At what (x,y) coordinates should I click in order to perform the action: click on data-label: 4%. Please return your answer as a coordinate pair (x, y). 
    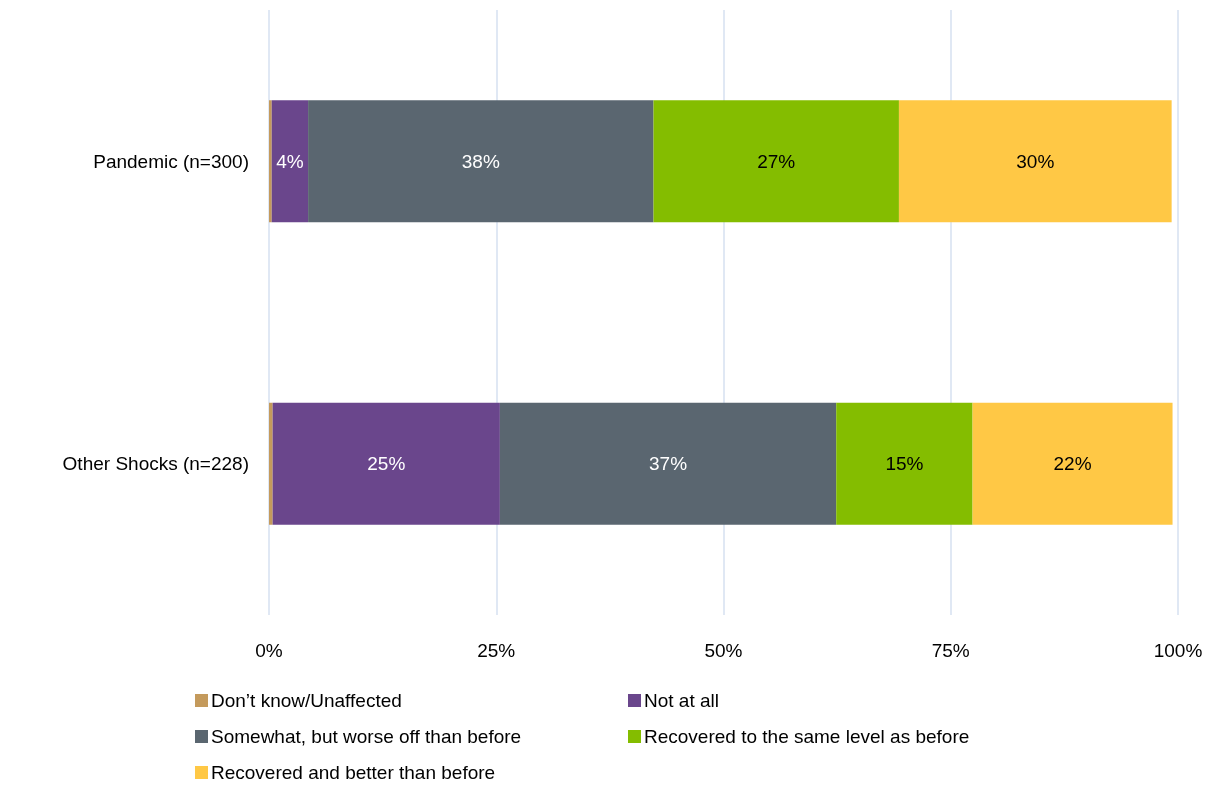
    Looking at the image, I should click on (290, 161).